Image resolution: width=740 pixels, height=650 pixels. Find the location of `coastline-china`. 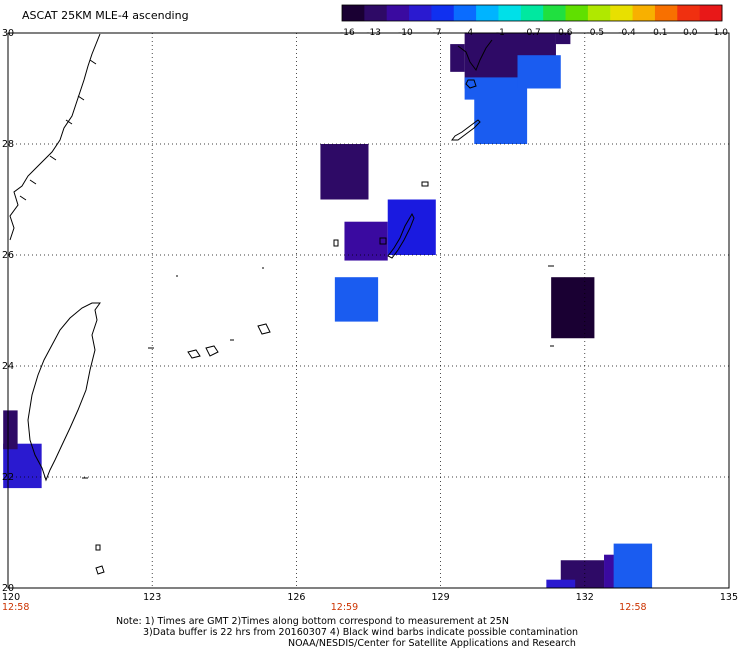

coastline-china is located at coordinates (55, 137).